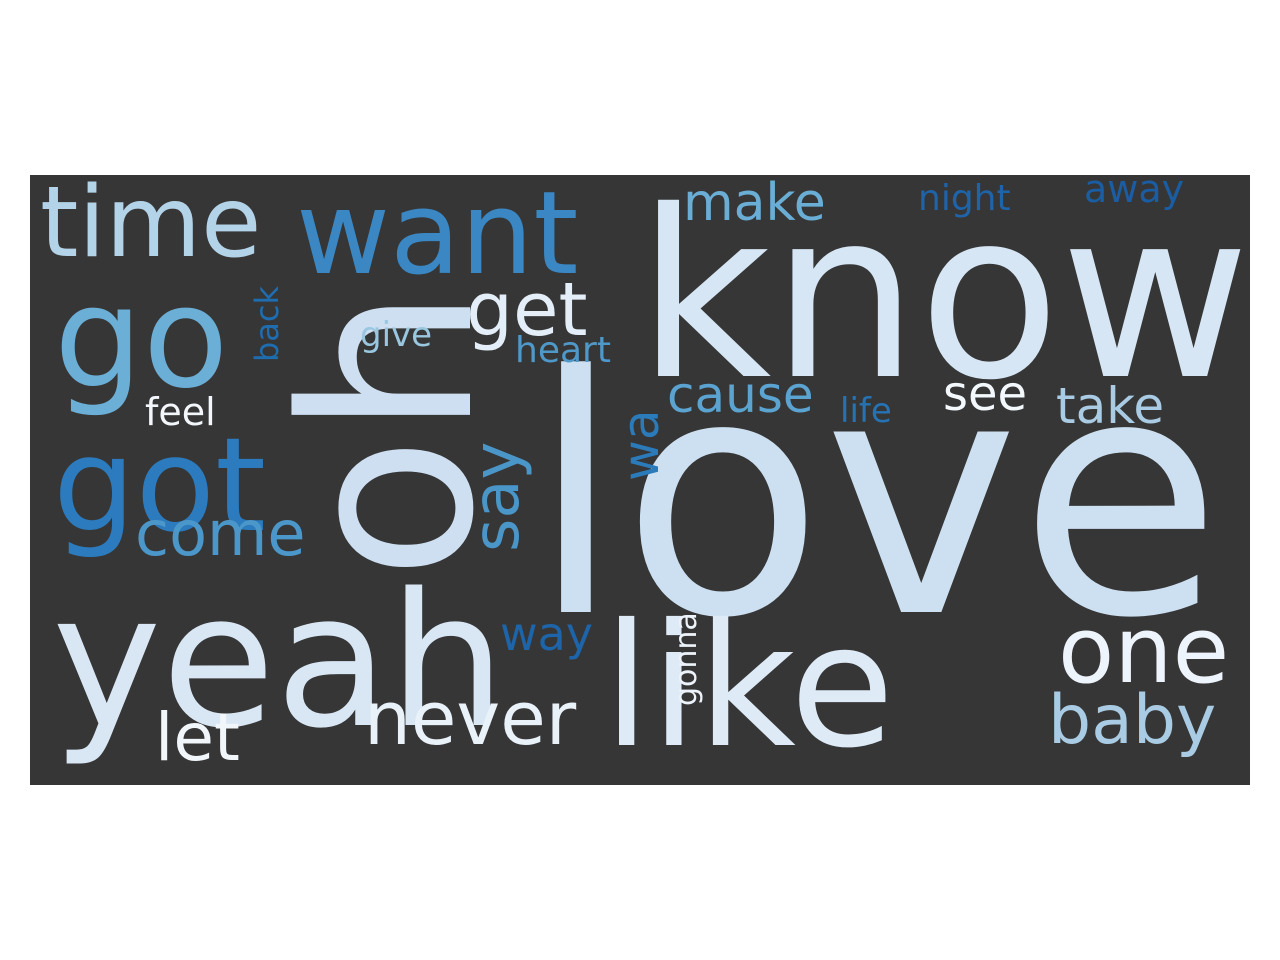 This screenshot has width=1280, height=960. What do you see at coordinates (220, 533) in the screenshot?
I see `word-come: come` at bounding box center [220, 533].